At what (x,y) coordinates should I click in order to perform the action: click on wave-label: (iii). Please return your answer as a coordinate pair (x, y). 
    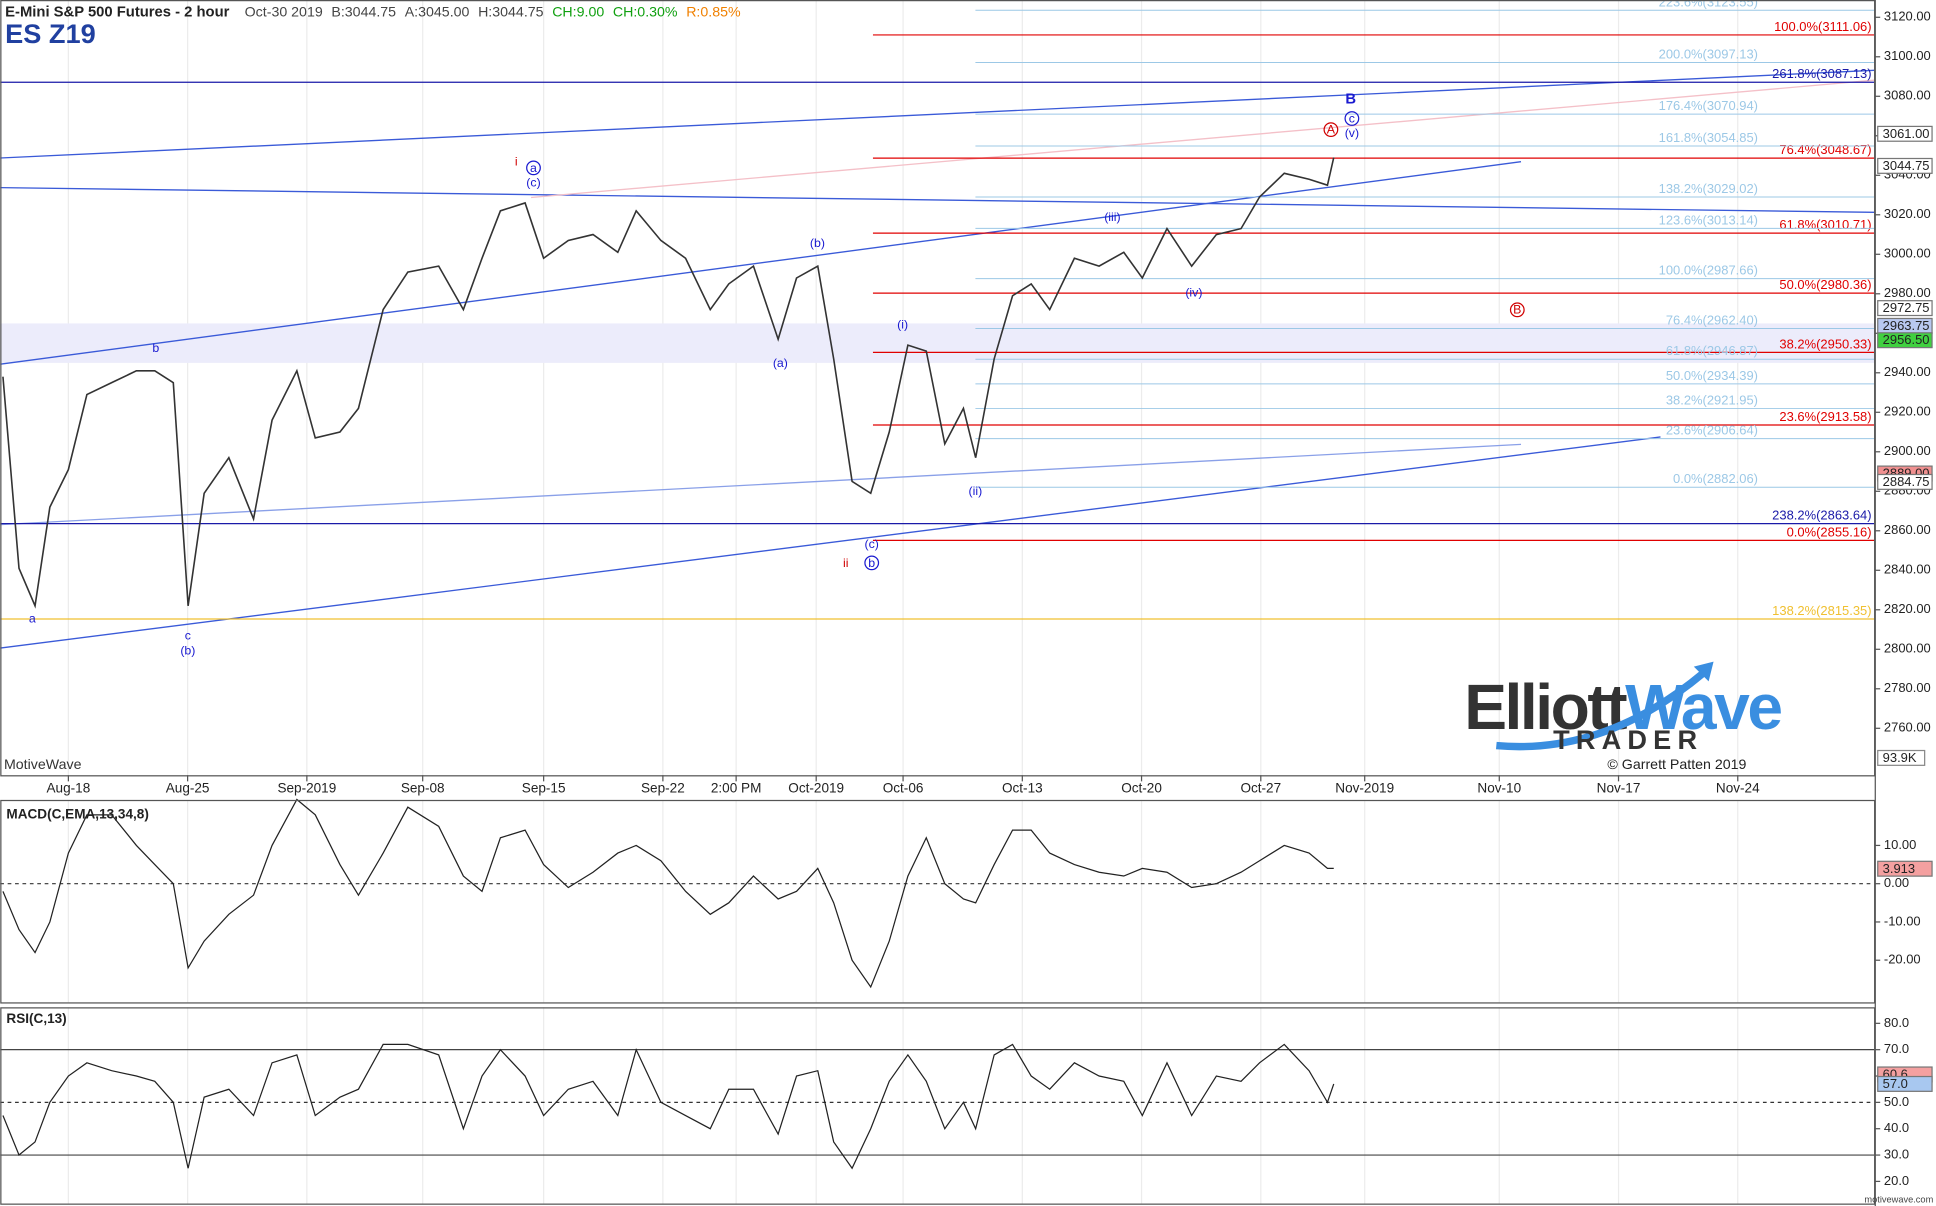
    Looking at the image, I should click on (1112, 217).